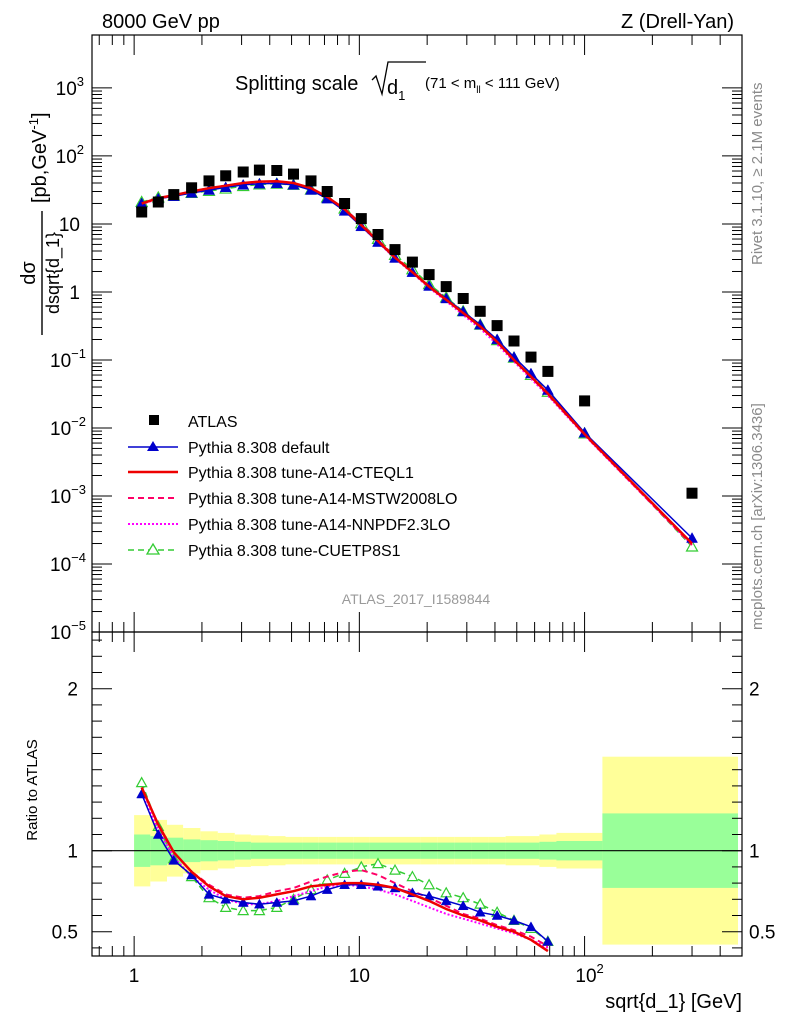 Image resolution: width=786 pixels, height=1024 pixels. What do you see at coordinates (213, 422) in the screenshot?
I see `legend-label-atlas: ATLAS` at bounding box center [213, 422].